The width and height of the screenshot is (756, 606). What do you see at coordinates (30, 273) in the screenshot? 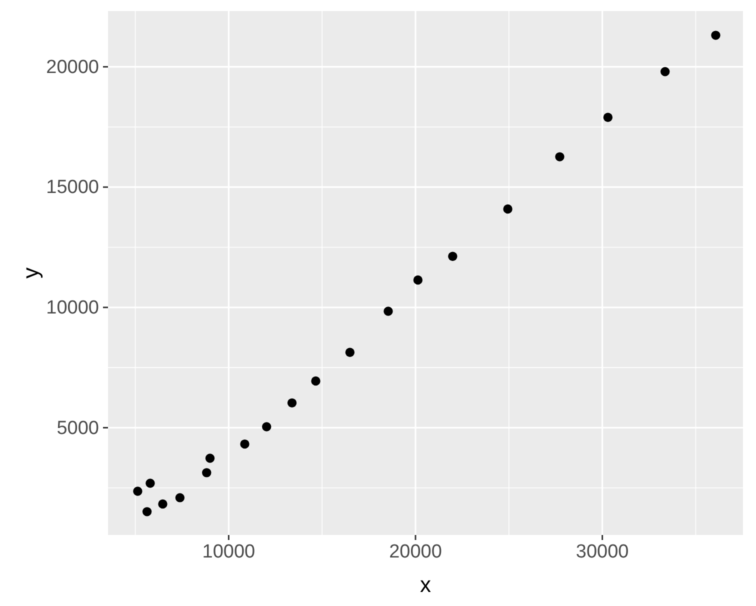
I see `y-axis-title: y` at bounding box center [30, 273].